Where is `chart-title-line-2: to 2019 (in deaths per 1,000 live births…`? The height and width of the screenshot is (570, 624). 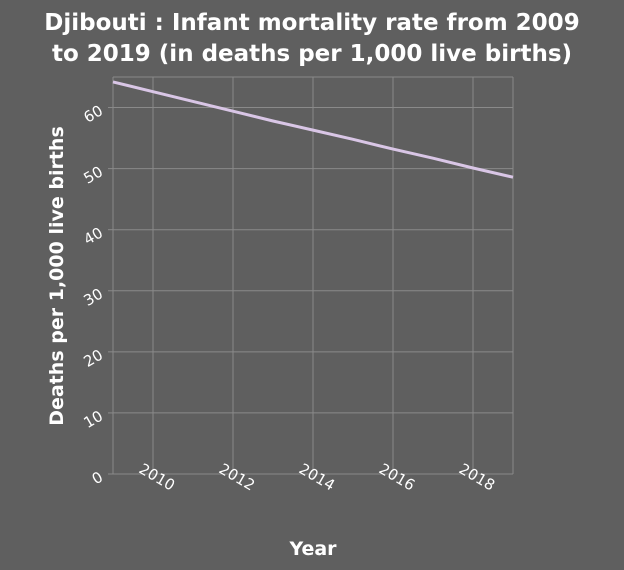
chart-title-line-2: to 2019 (in deaths per 1,000 live births… is located at coordinates (312, 54).